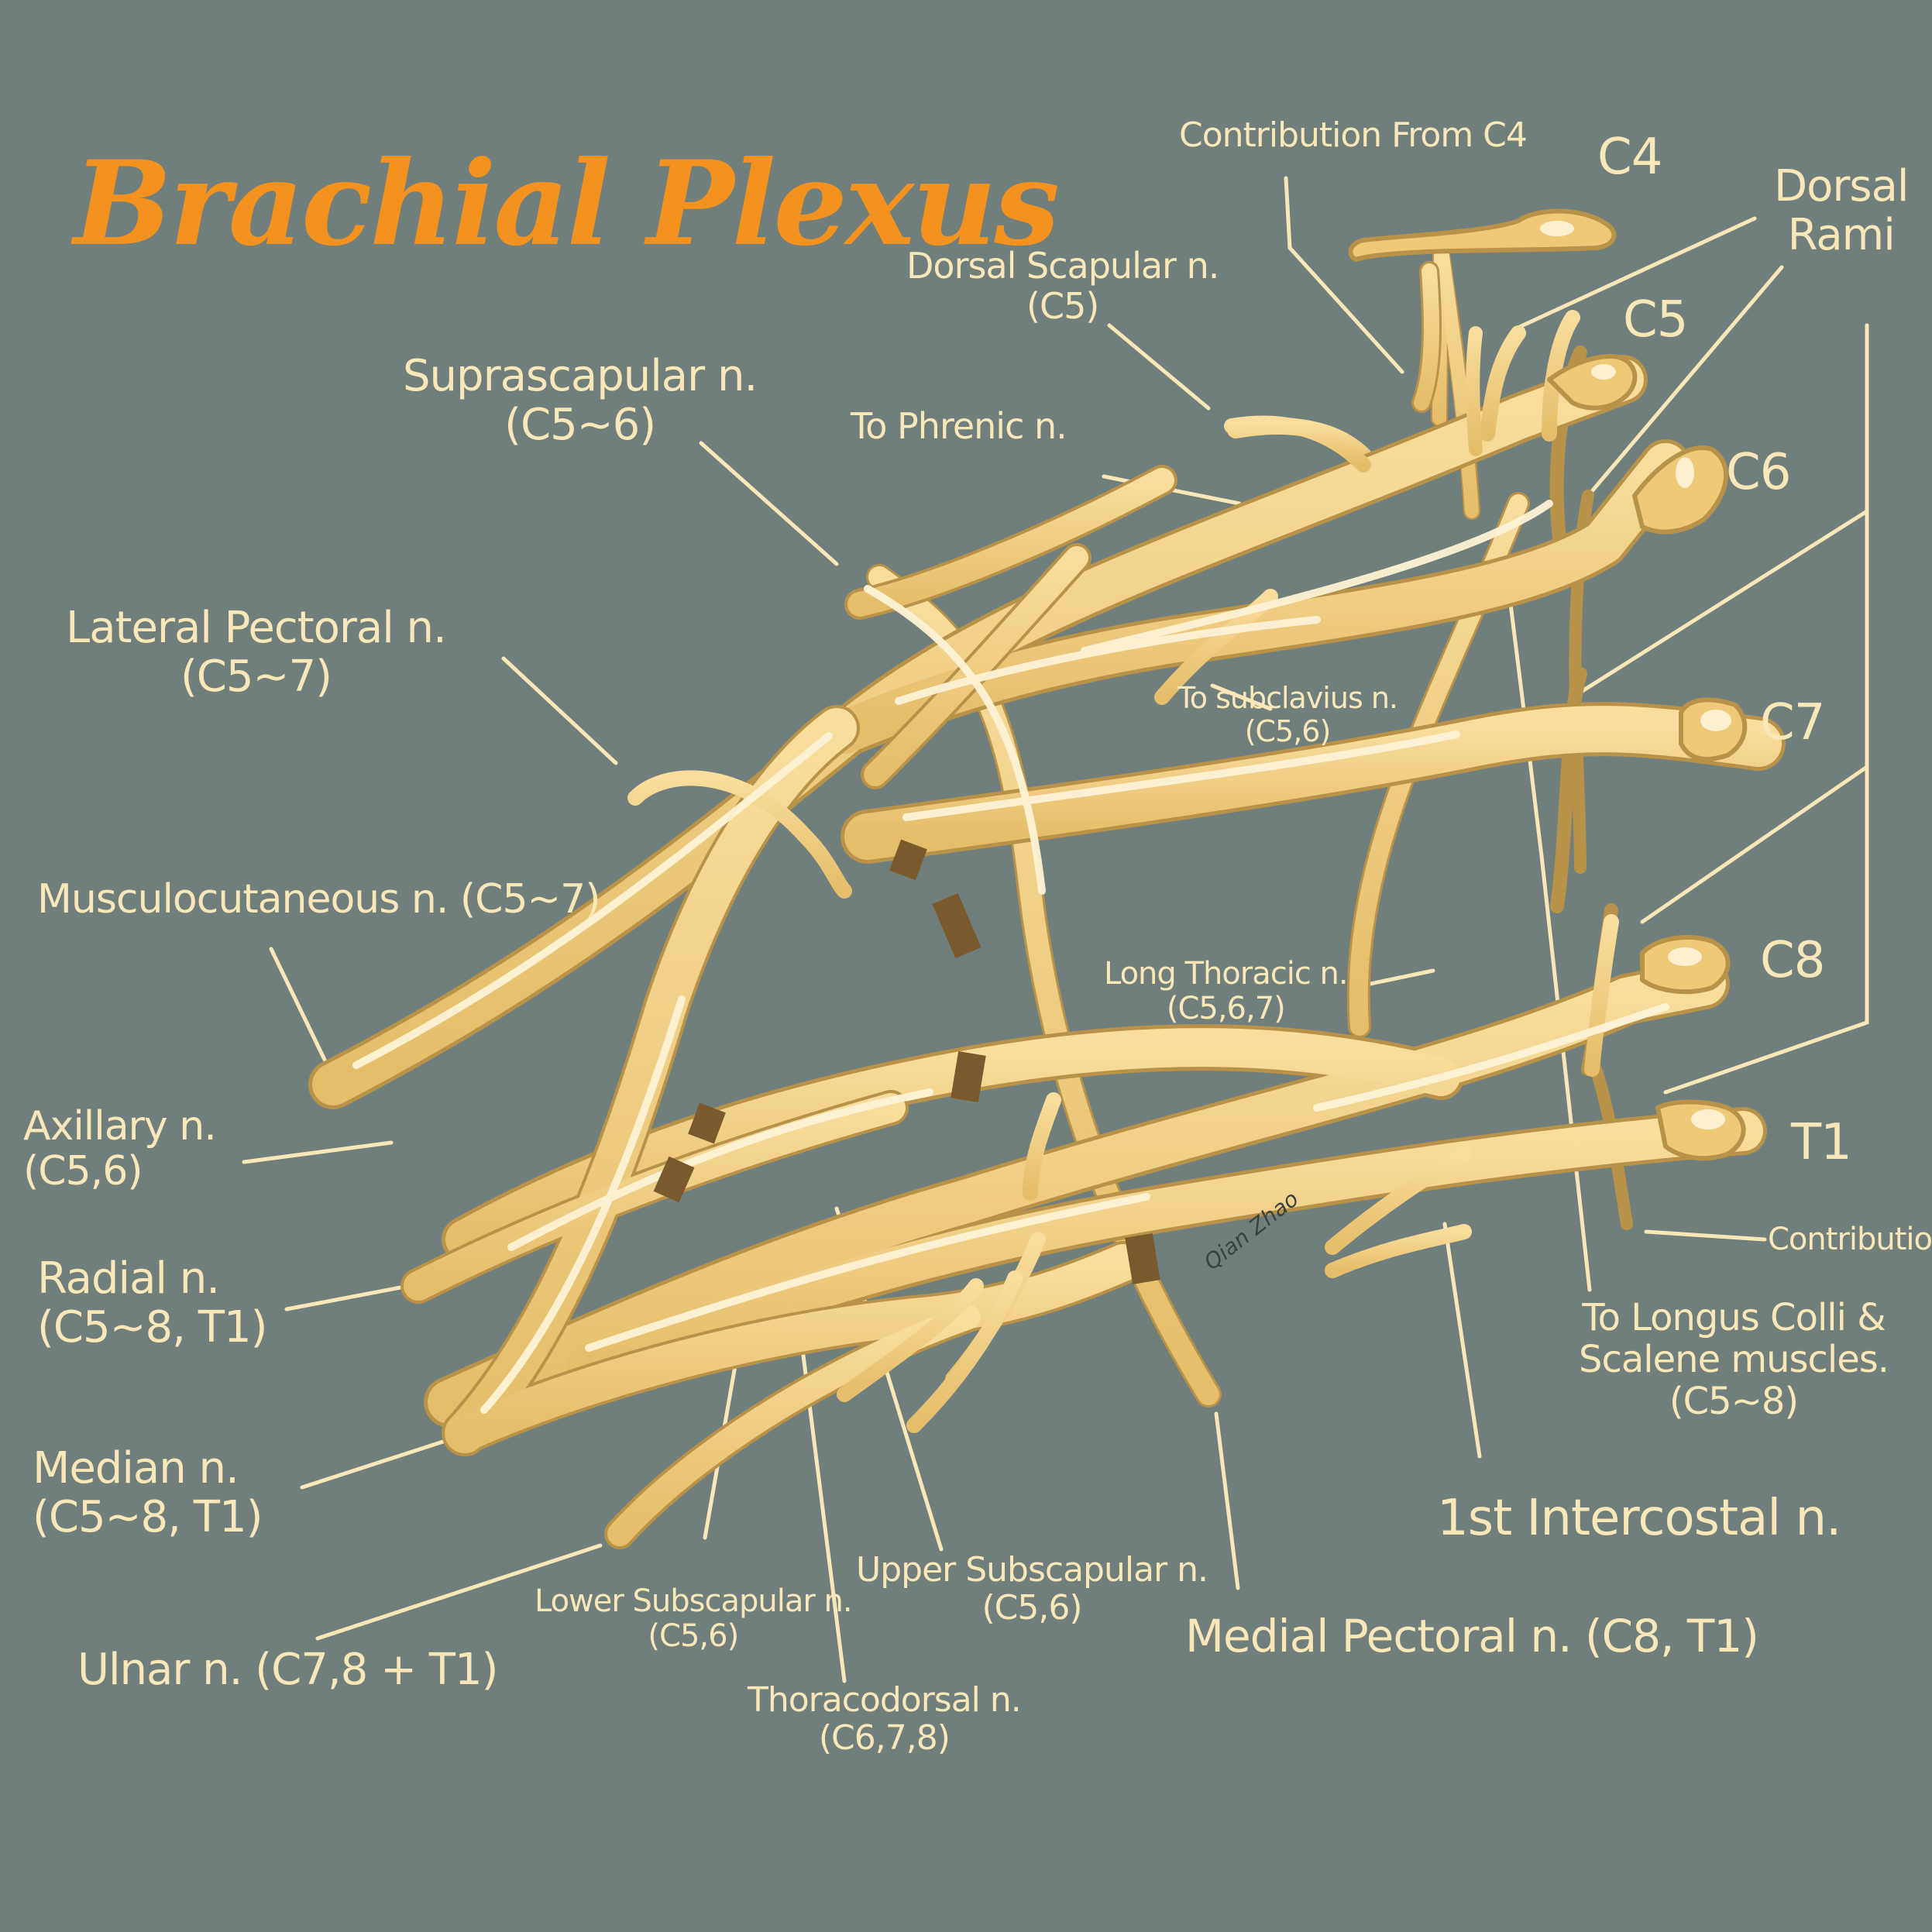 The image size is (1932, 1932). I want to click on label-contribution-t2: Contribution Fr, so click(1850, 1239).